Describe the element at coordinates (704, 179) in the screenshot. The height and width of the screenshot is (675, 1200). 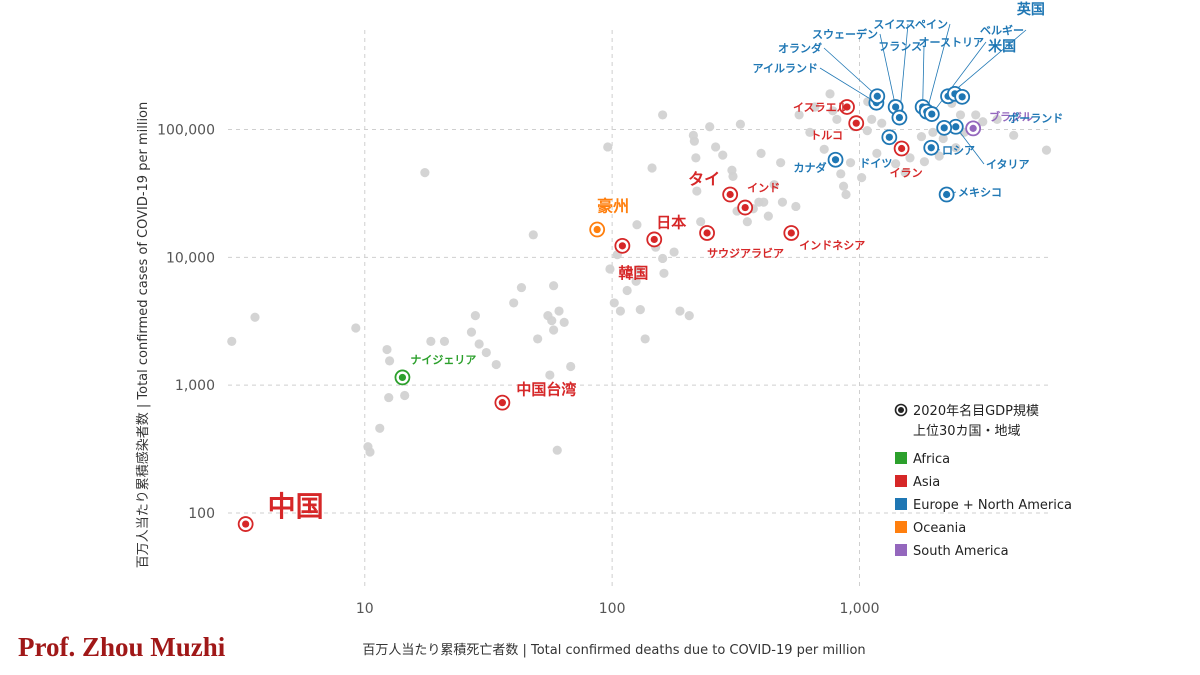
I see `country-label: タイ` at that location.